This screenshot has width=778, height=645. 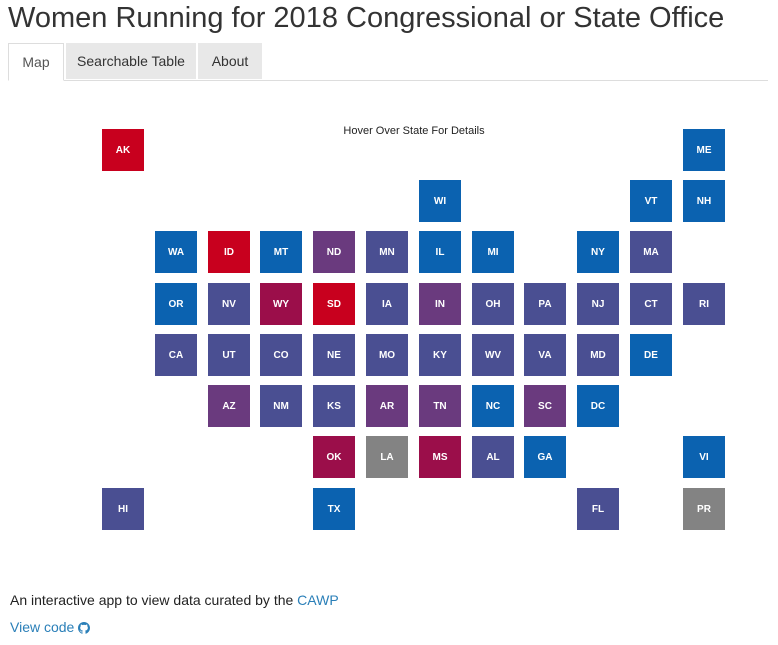 I want to click on cawp-link: CAWP, so click(x=318, y=600).